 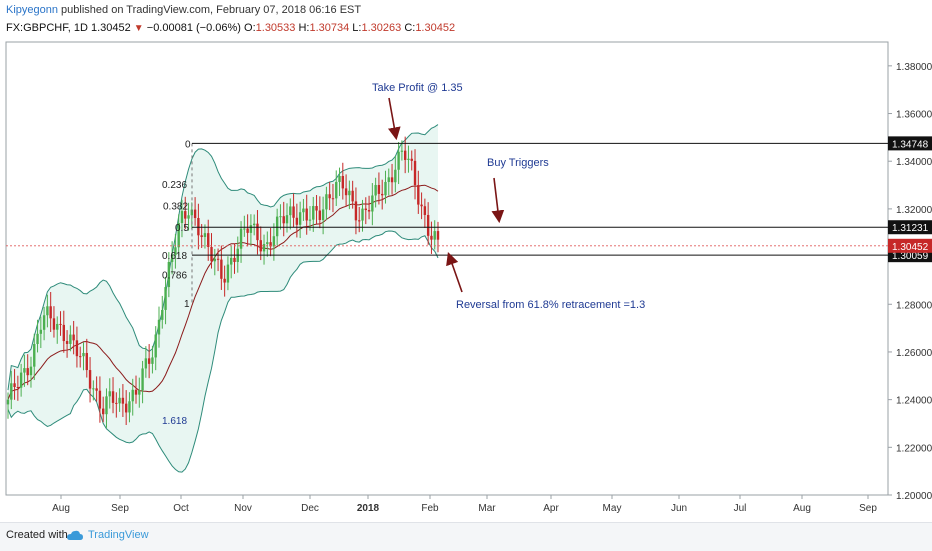 What do you see at coordinates (188, 144) in the screenshot?
I see `fib-level-label: 0` at bounding box center [188, 144].